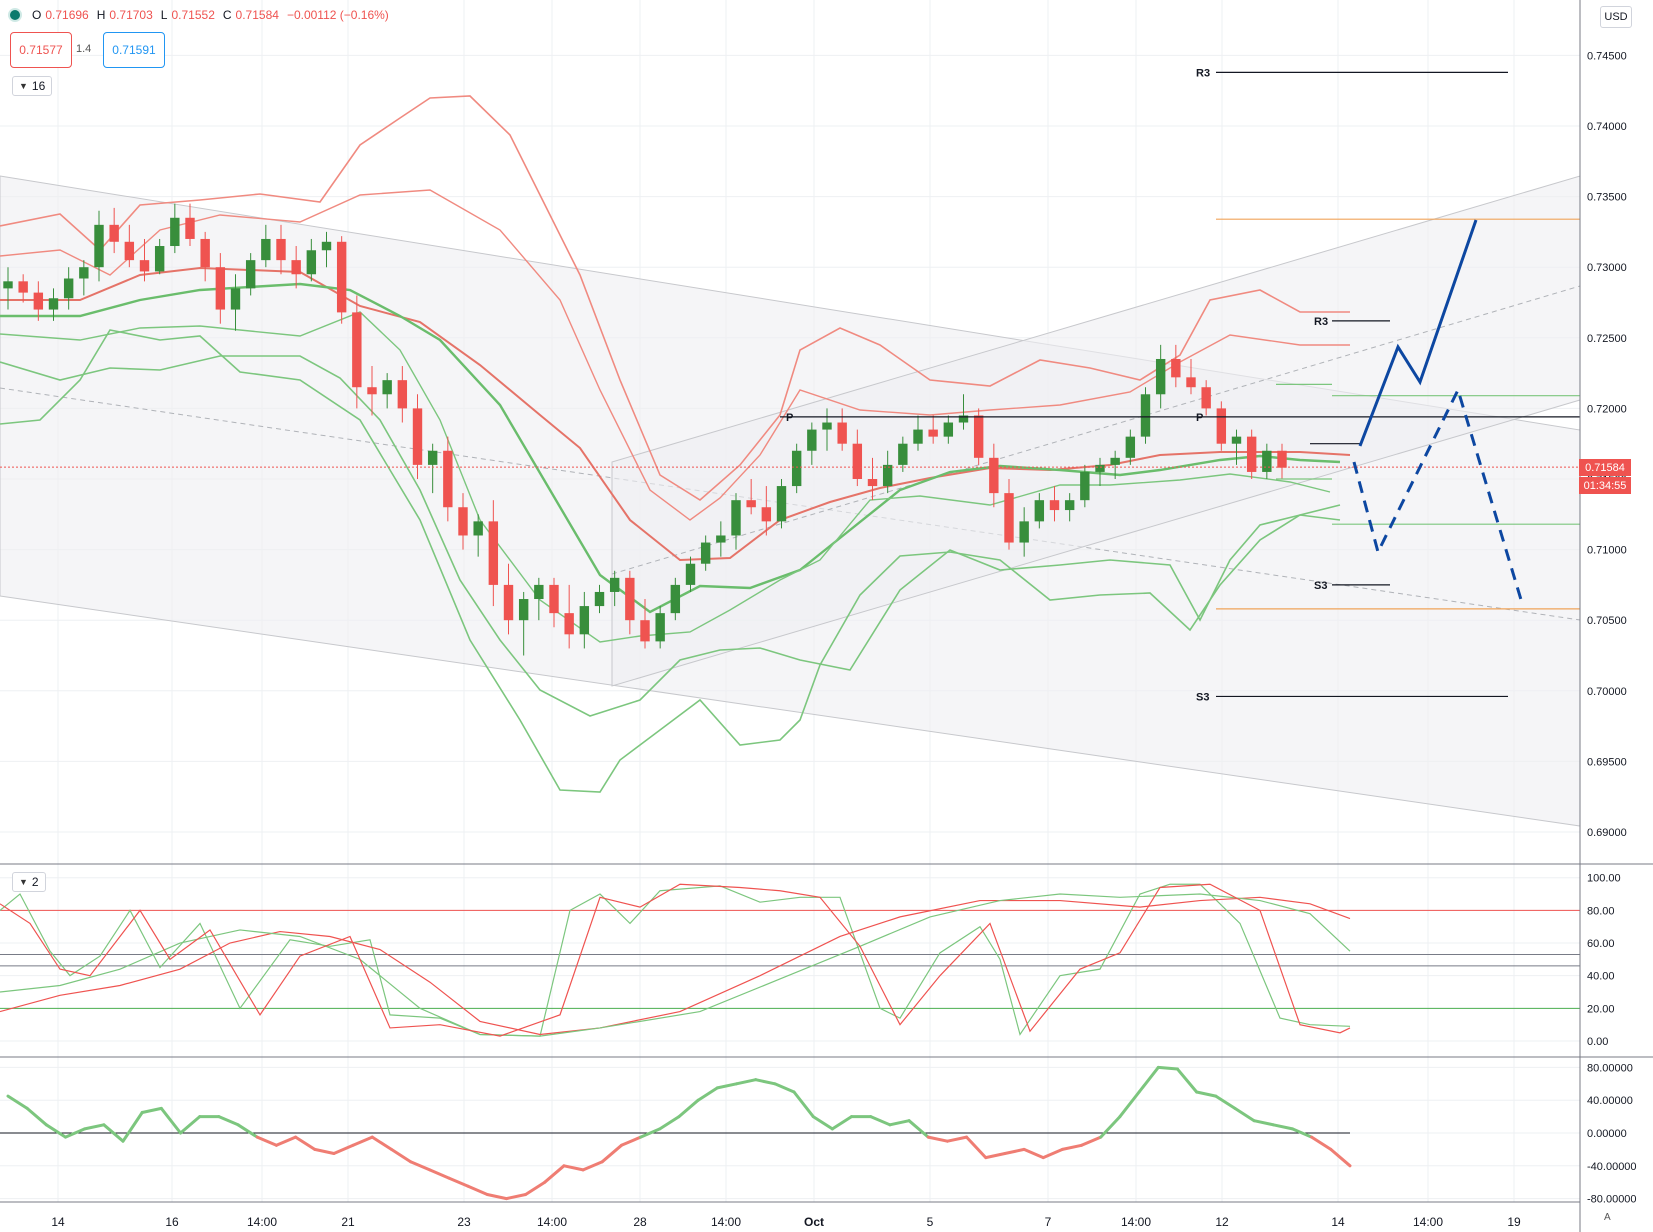 This screenshot has height=1232, width=1653. I want to click on price-tick-label: 0.72500, so click(1607, 339).